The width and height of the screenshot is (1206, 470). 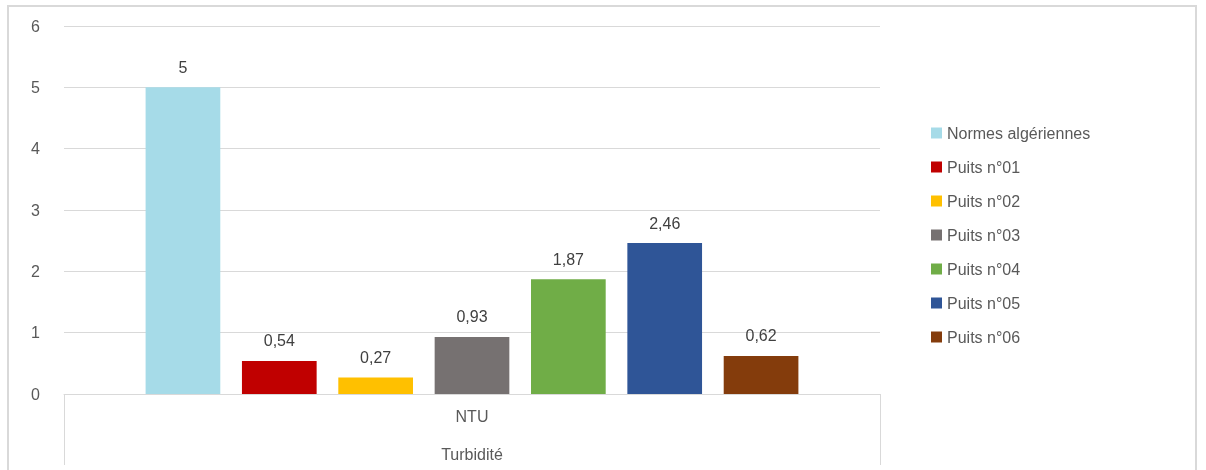 I want to click on legend-label: Puits n°04, so click(x=984, y=269).